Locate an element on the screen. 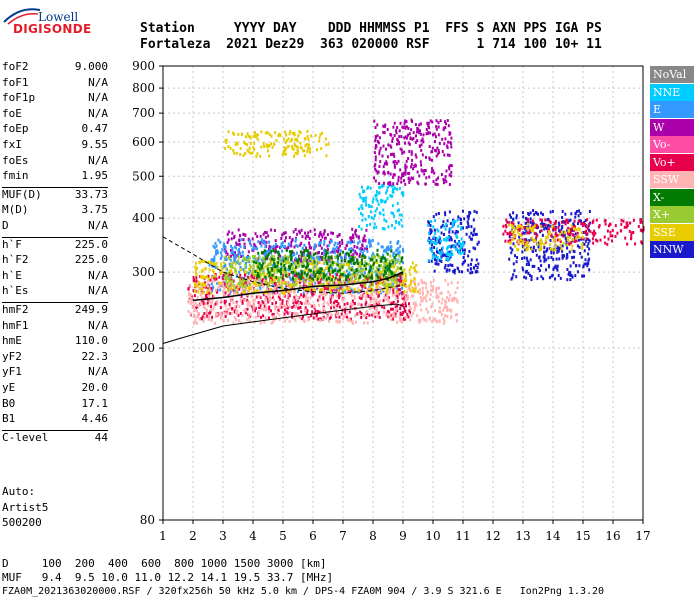  param-name: foF2 is located at coordinates (15, 66).